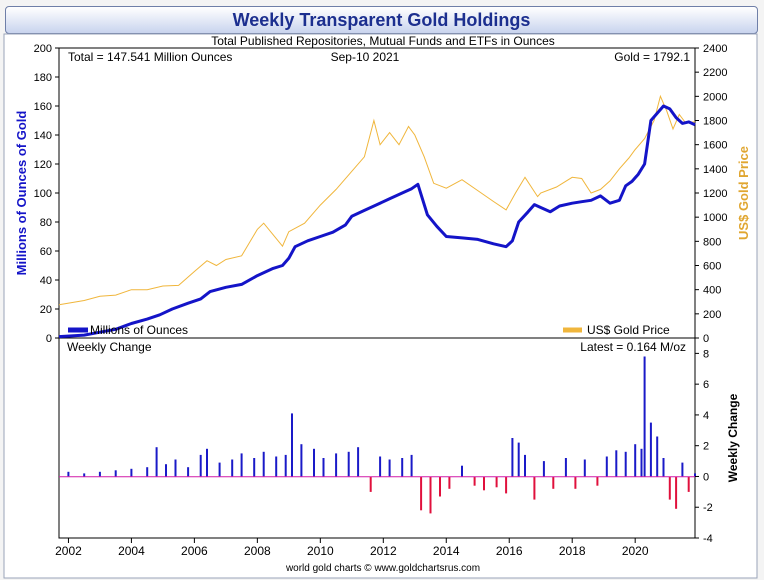 This screenshot has height=580, width=764. Describe the element at coordinates (715, 97) in the screenshot. I see `right-tick-label: 2000` at that location.